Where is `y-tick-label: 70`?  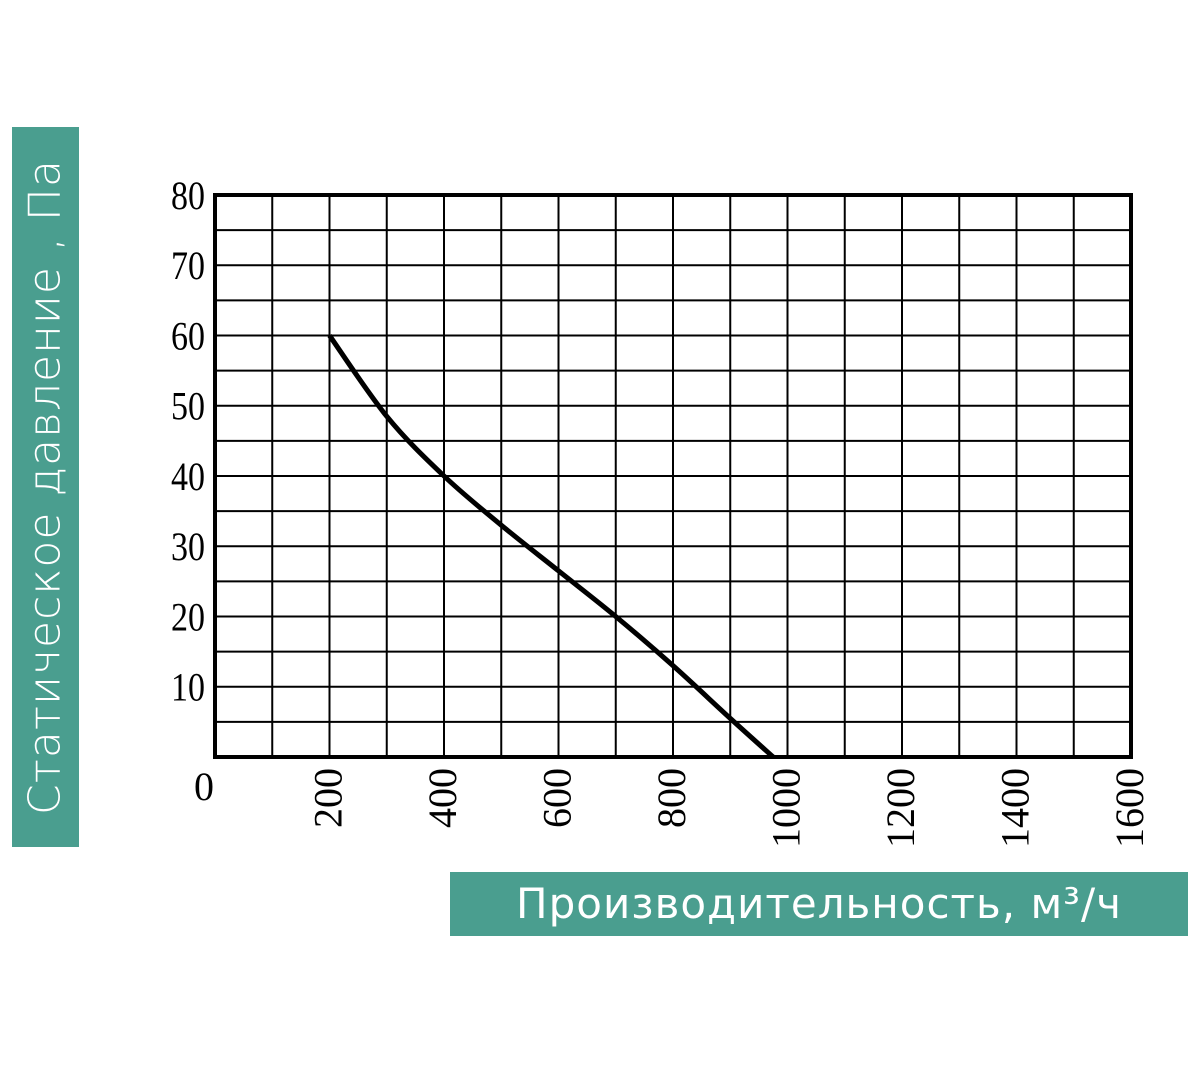 y-tick-label: 70 is located at coordinates (188, 267).